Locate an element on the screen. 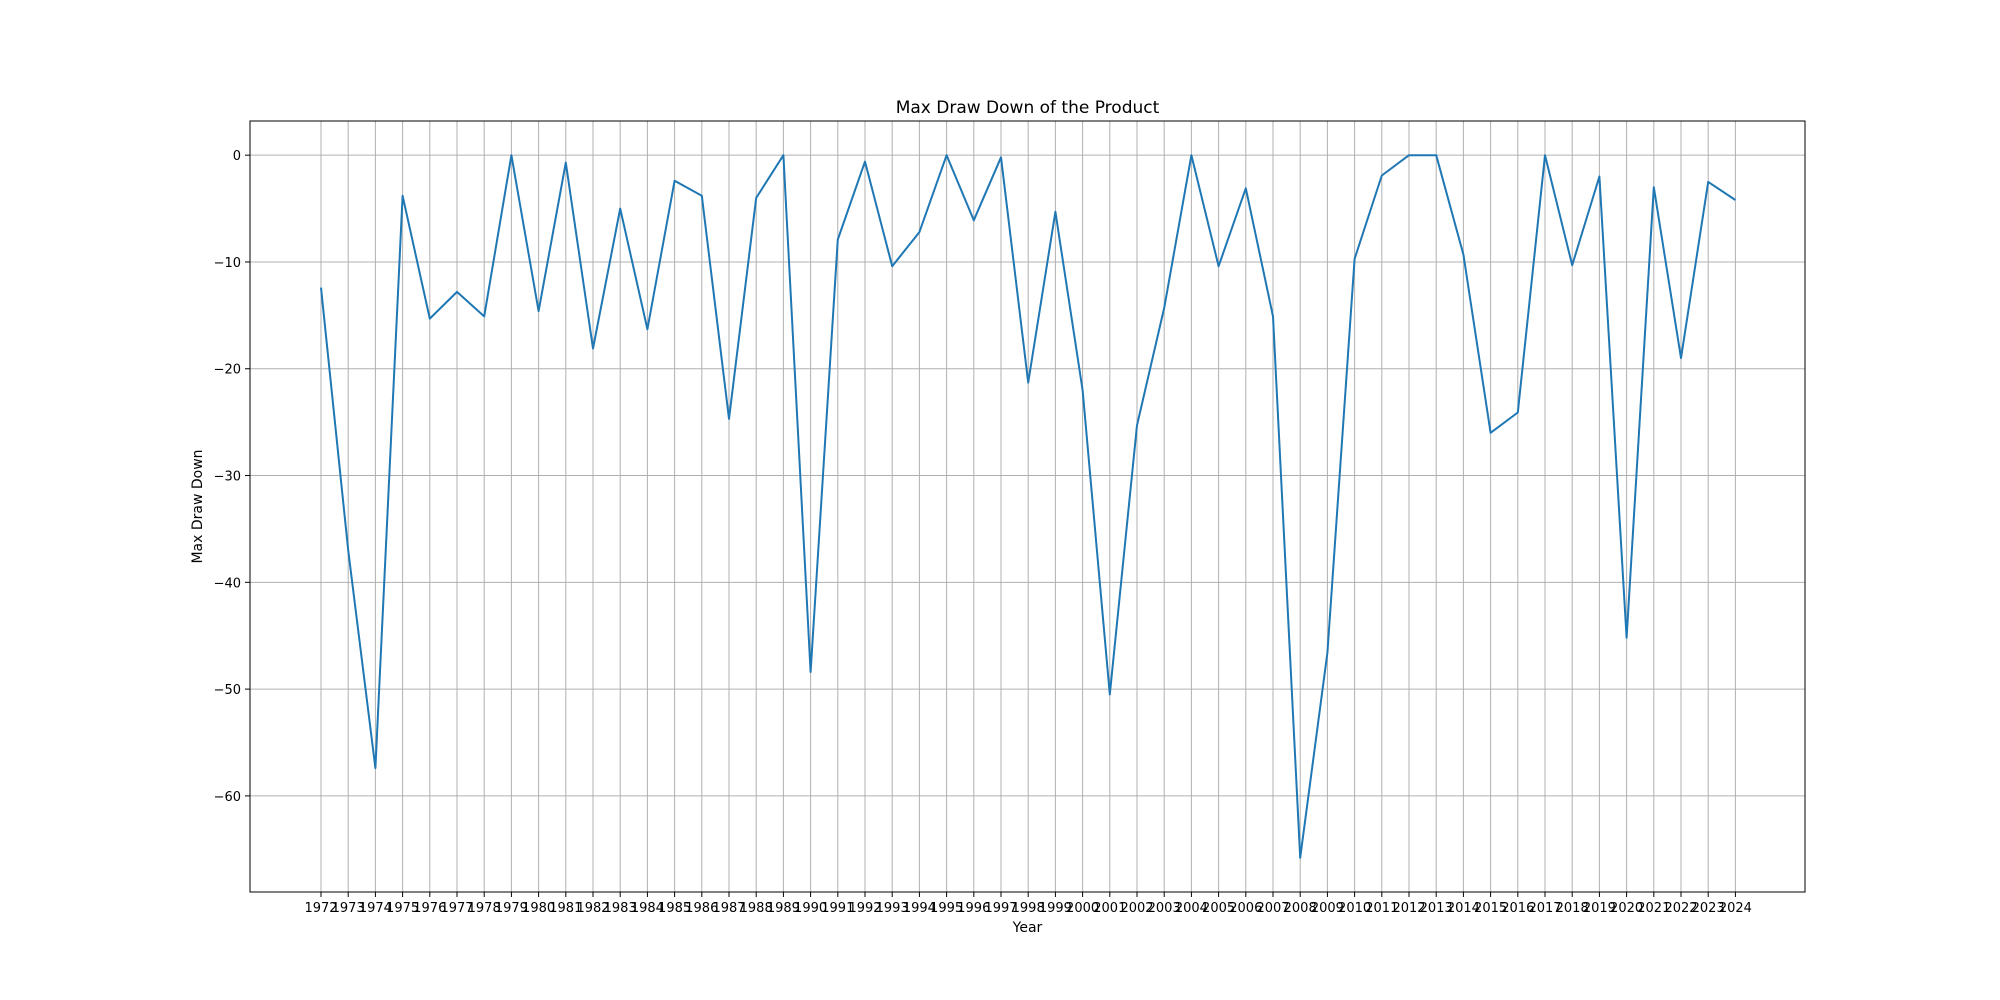  x-tick-label: 2019 is located at coordinates (1599, 908).